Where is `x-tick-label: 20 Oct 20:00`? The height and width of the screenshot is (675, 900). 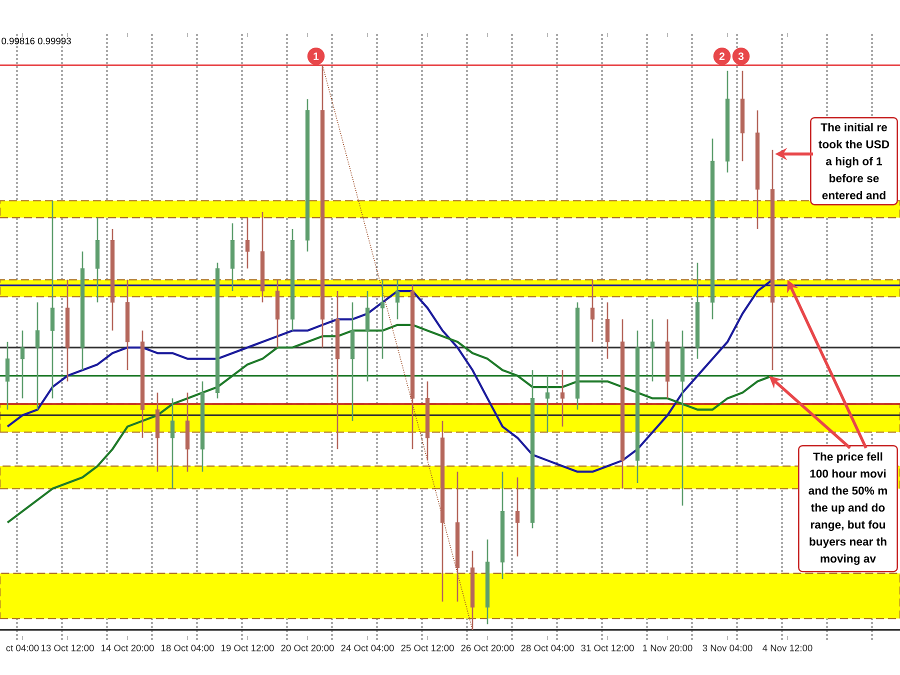 x-tick-label: 20 Oct 20:00 is located at coordinates (307, 648).